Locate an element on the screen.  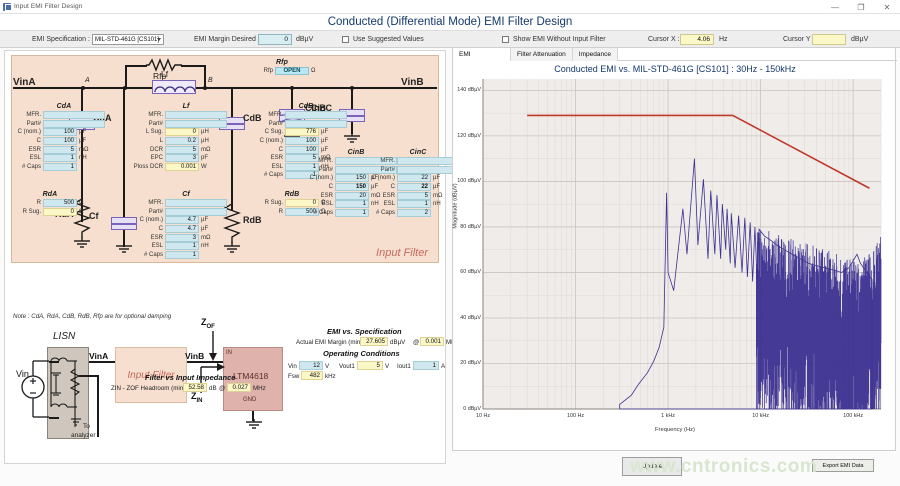
param-input-cinb-esl: 1 is located at coordinates (352, 204).